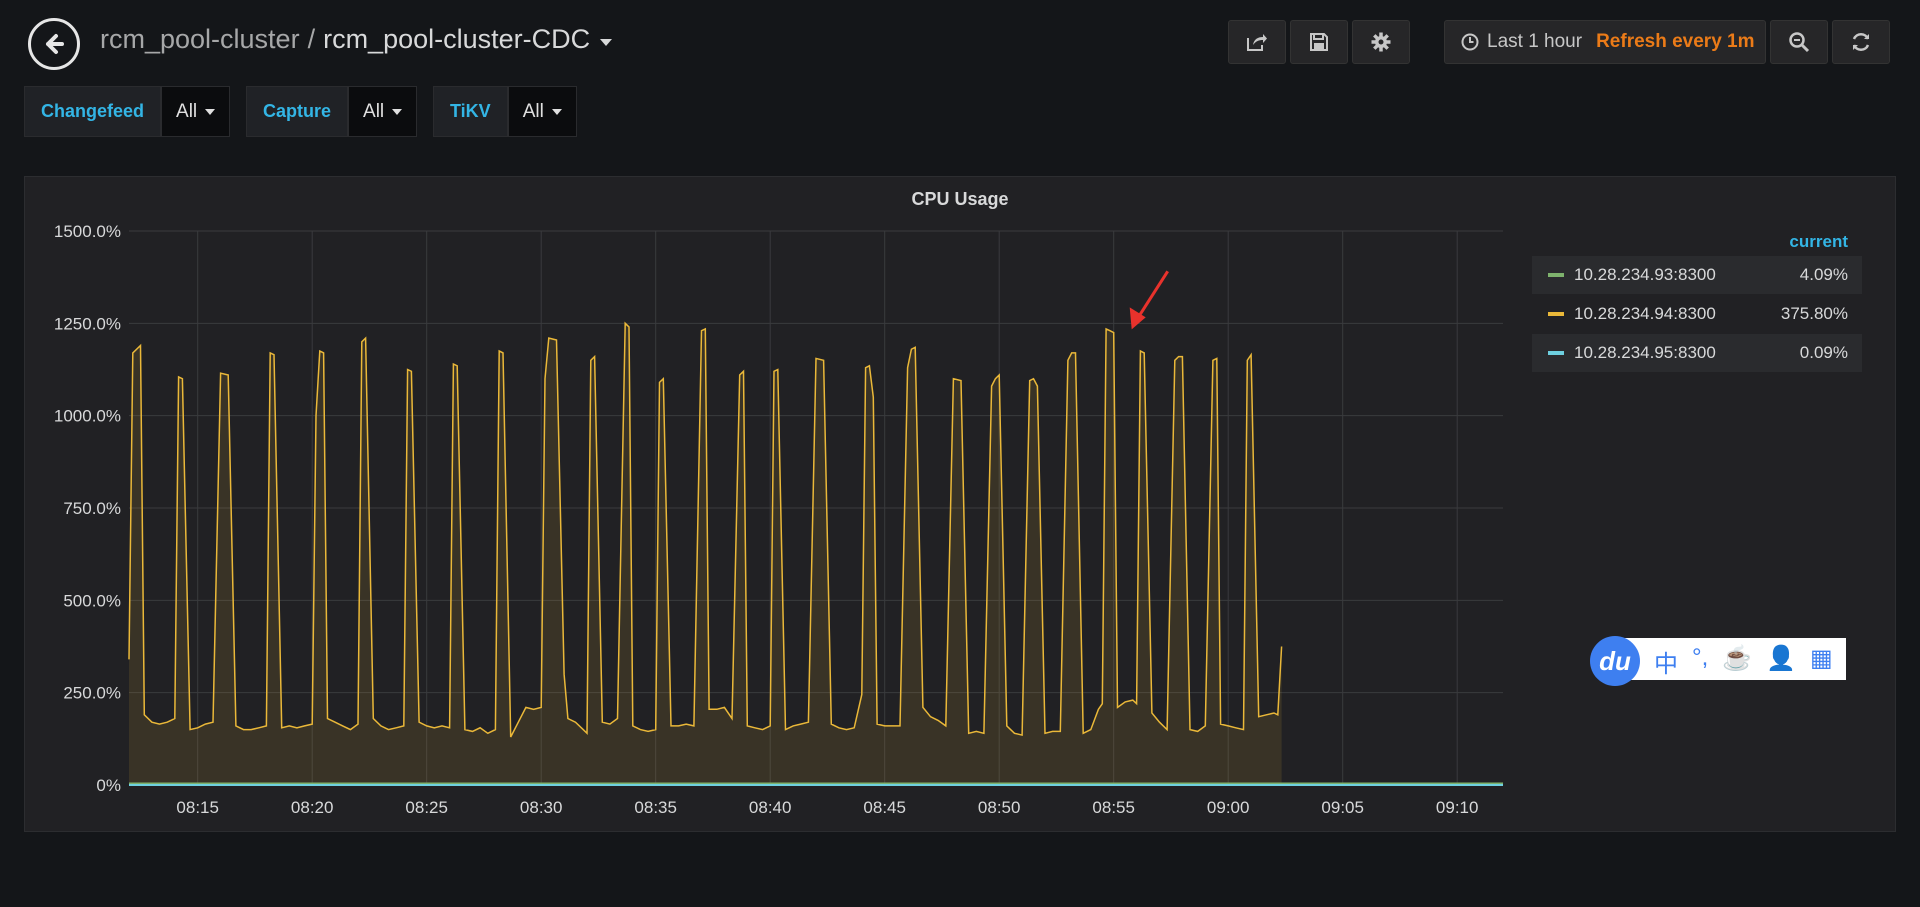 This screenshot has height=907, width=1920. What do you see at coordinates (1781, 658) in the screenshot?
I see `ime-user-icon: 👤` at bounding box center [1781, 658].